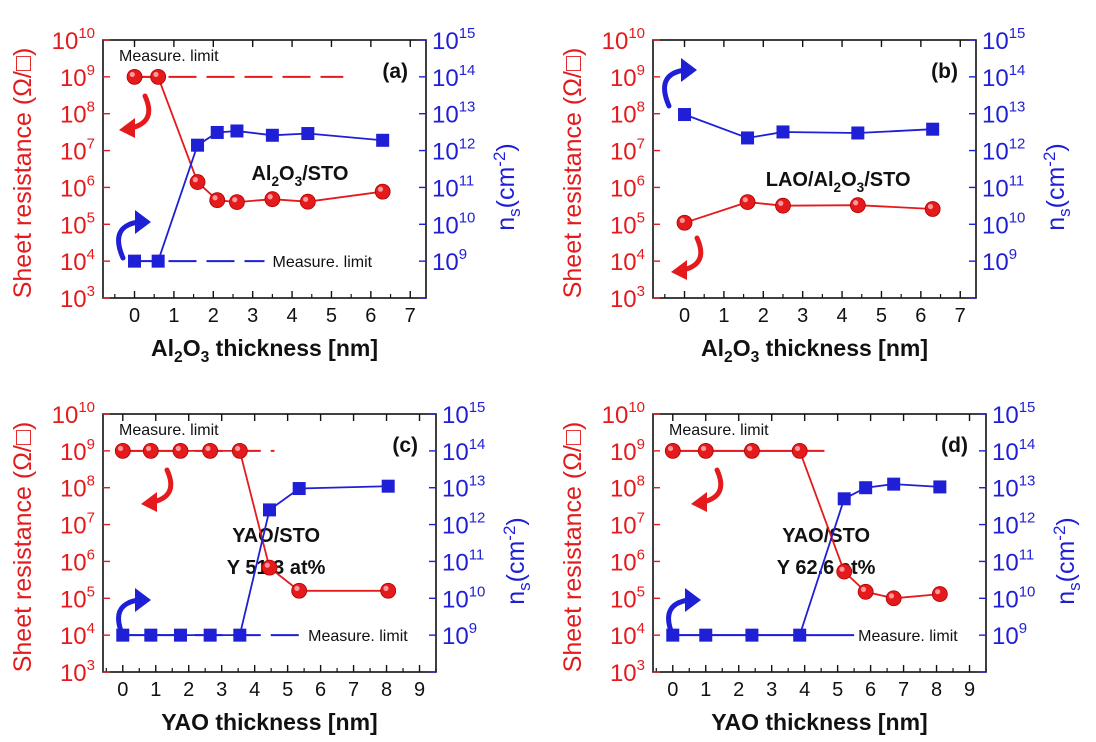 Image resolution: width=1096 pixels, height=742 pixels. What do you see at coordinates (705, 690) in the screenshot?
I see `x-tick-label: 1` at bounding box center [705, 690].